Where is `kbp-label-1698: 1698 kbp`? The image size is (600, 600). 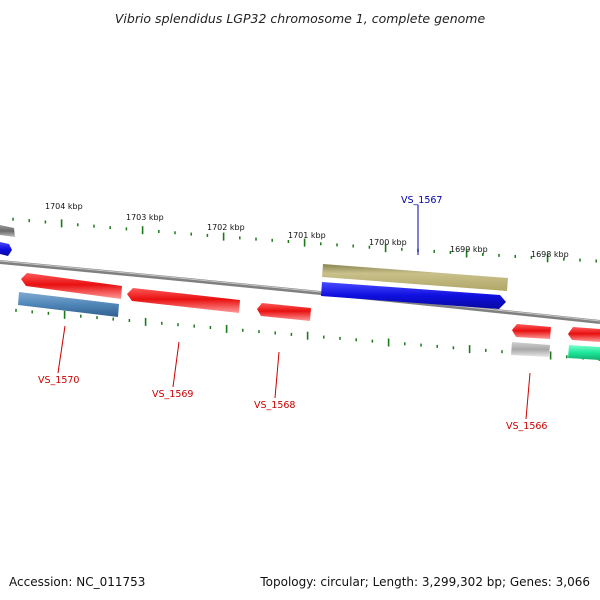 kbp-label-1698: 1698 kbp is located at coordinates (550, 254).